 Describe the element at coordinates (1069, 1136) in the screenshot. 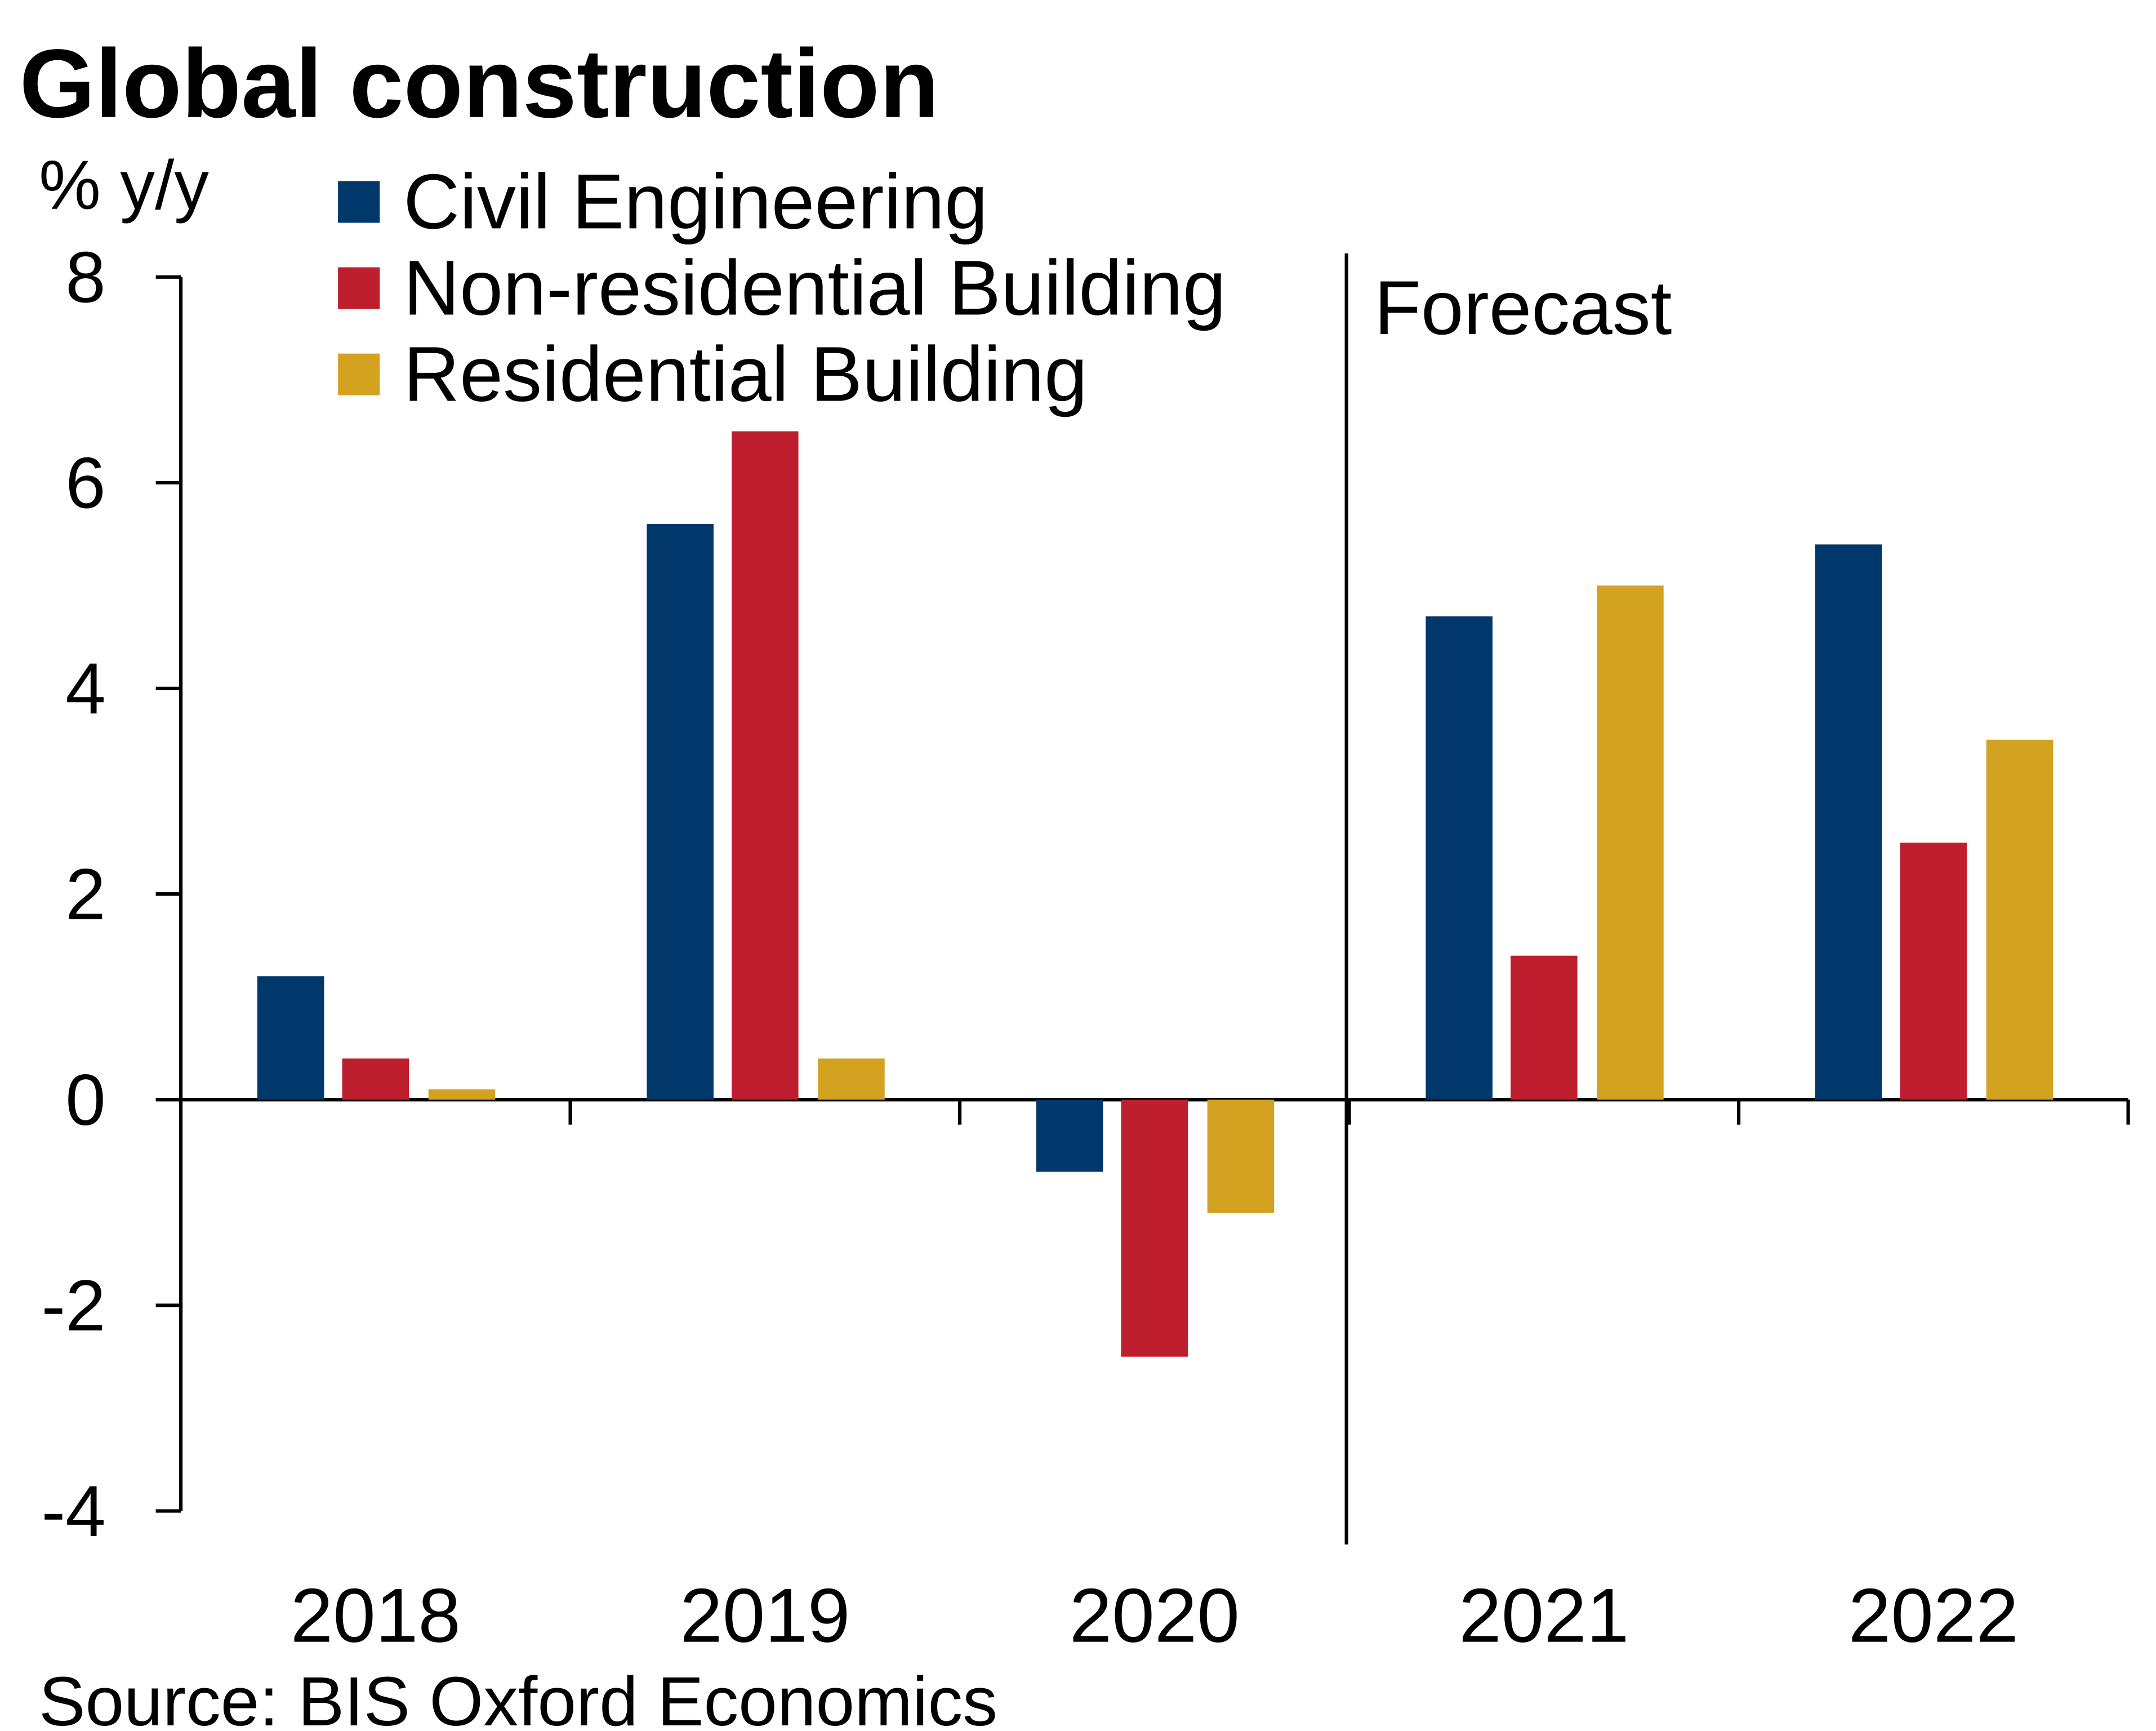

I see `bar-civil-engineering-2020` at that location.